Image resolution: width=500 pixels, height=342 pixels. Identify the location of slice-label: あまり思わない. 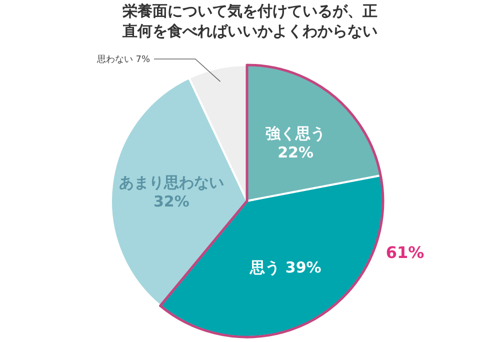
(171, 182).